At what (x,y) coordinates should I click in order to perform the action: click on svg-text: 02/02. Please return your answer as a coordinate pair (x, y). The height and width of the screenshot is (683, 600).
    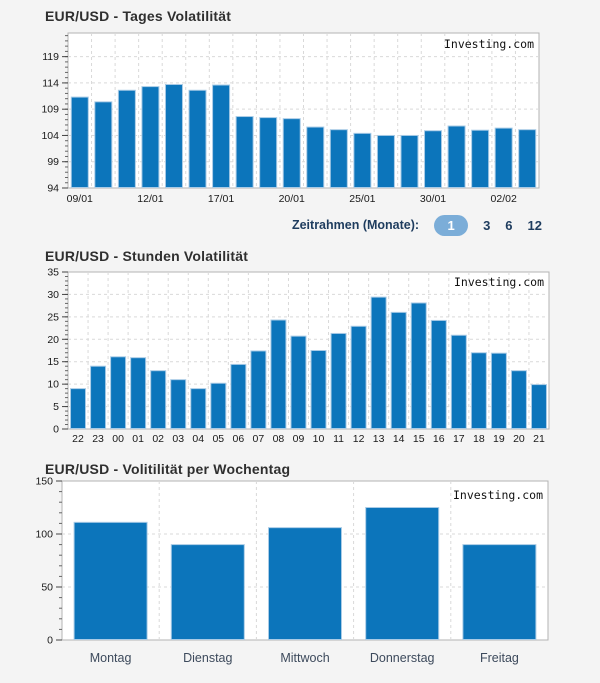
    Looking at the image, I should click on (504, 199).